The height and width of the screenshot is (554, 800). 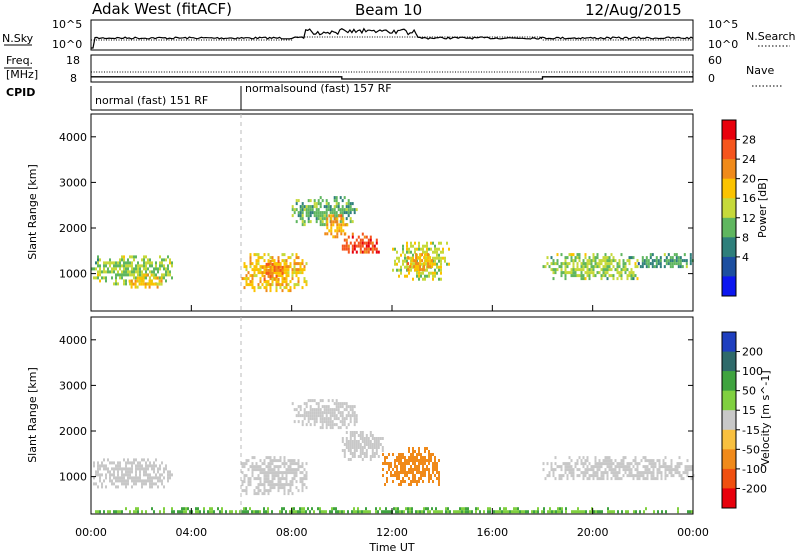 What do you see at coordinates (392, 244) in the screenshot?
I see `power-data` at bounding box center [392, 244].